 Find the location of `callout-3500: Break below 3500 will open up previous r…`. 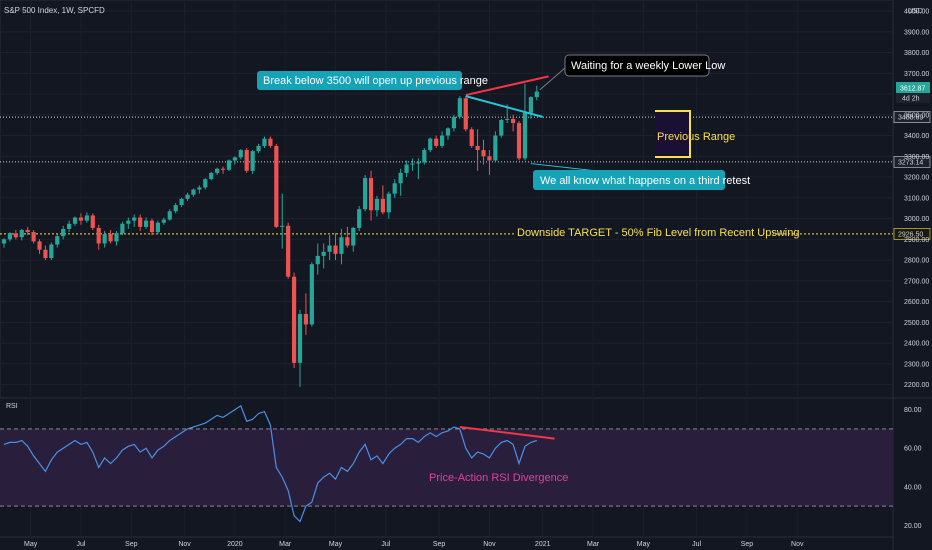

callout-3500: Break below 3500 will open up previous r… is located at coordinates (372, 80).